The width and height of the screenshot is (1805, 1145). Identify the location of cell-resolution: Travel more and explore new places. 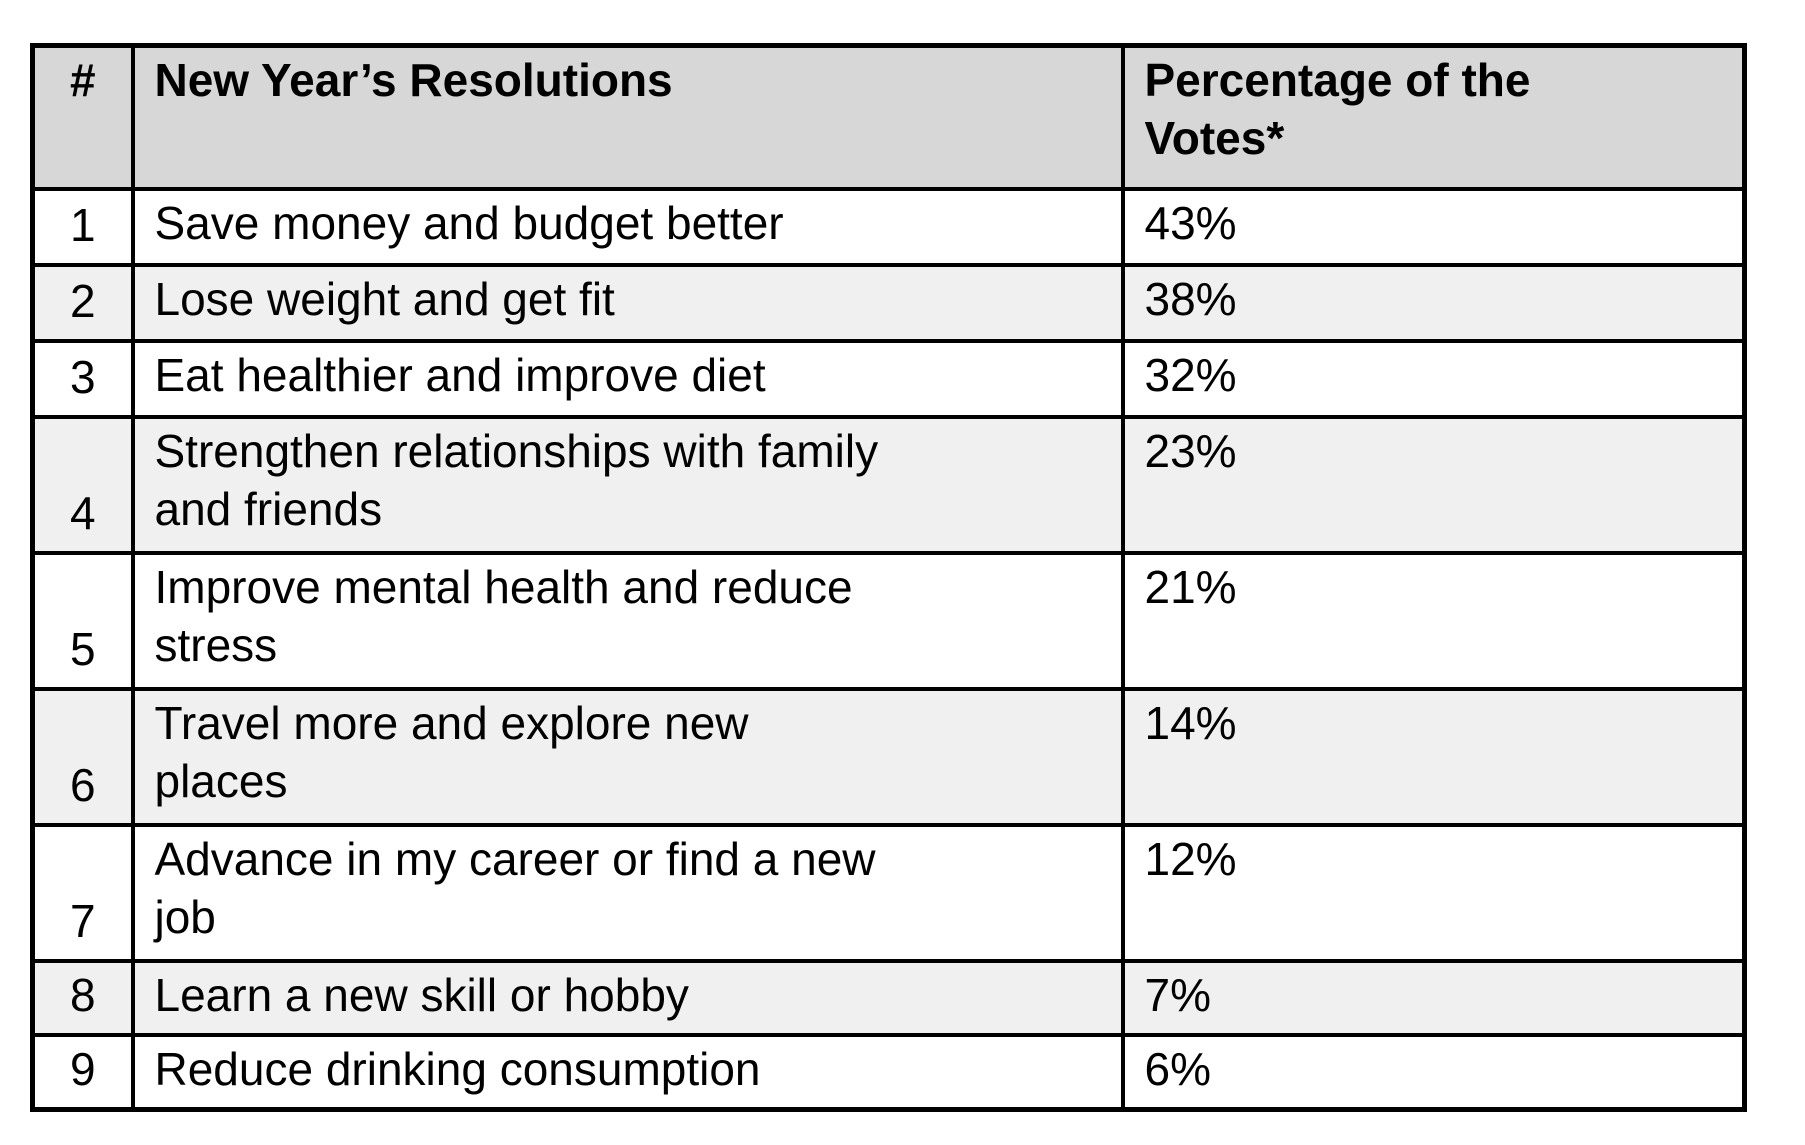
(627, 756).